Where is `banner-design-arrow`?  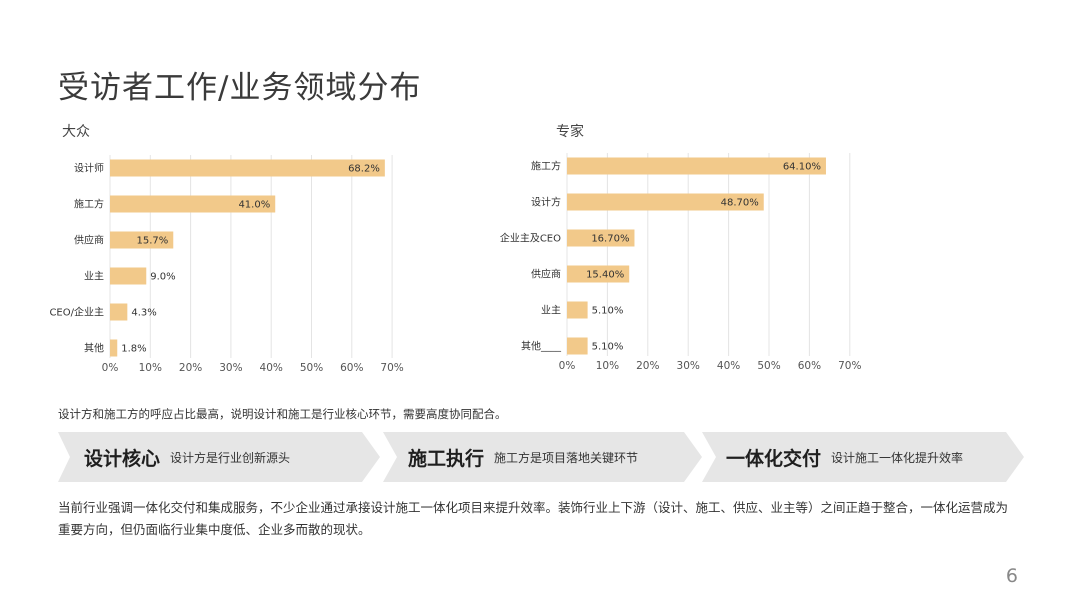
banner-design-arrow is located at coordinates (219, 457).